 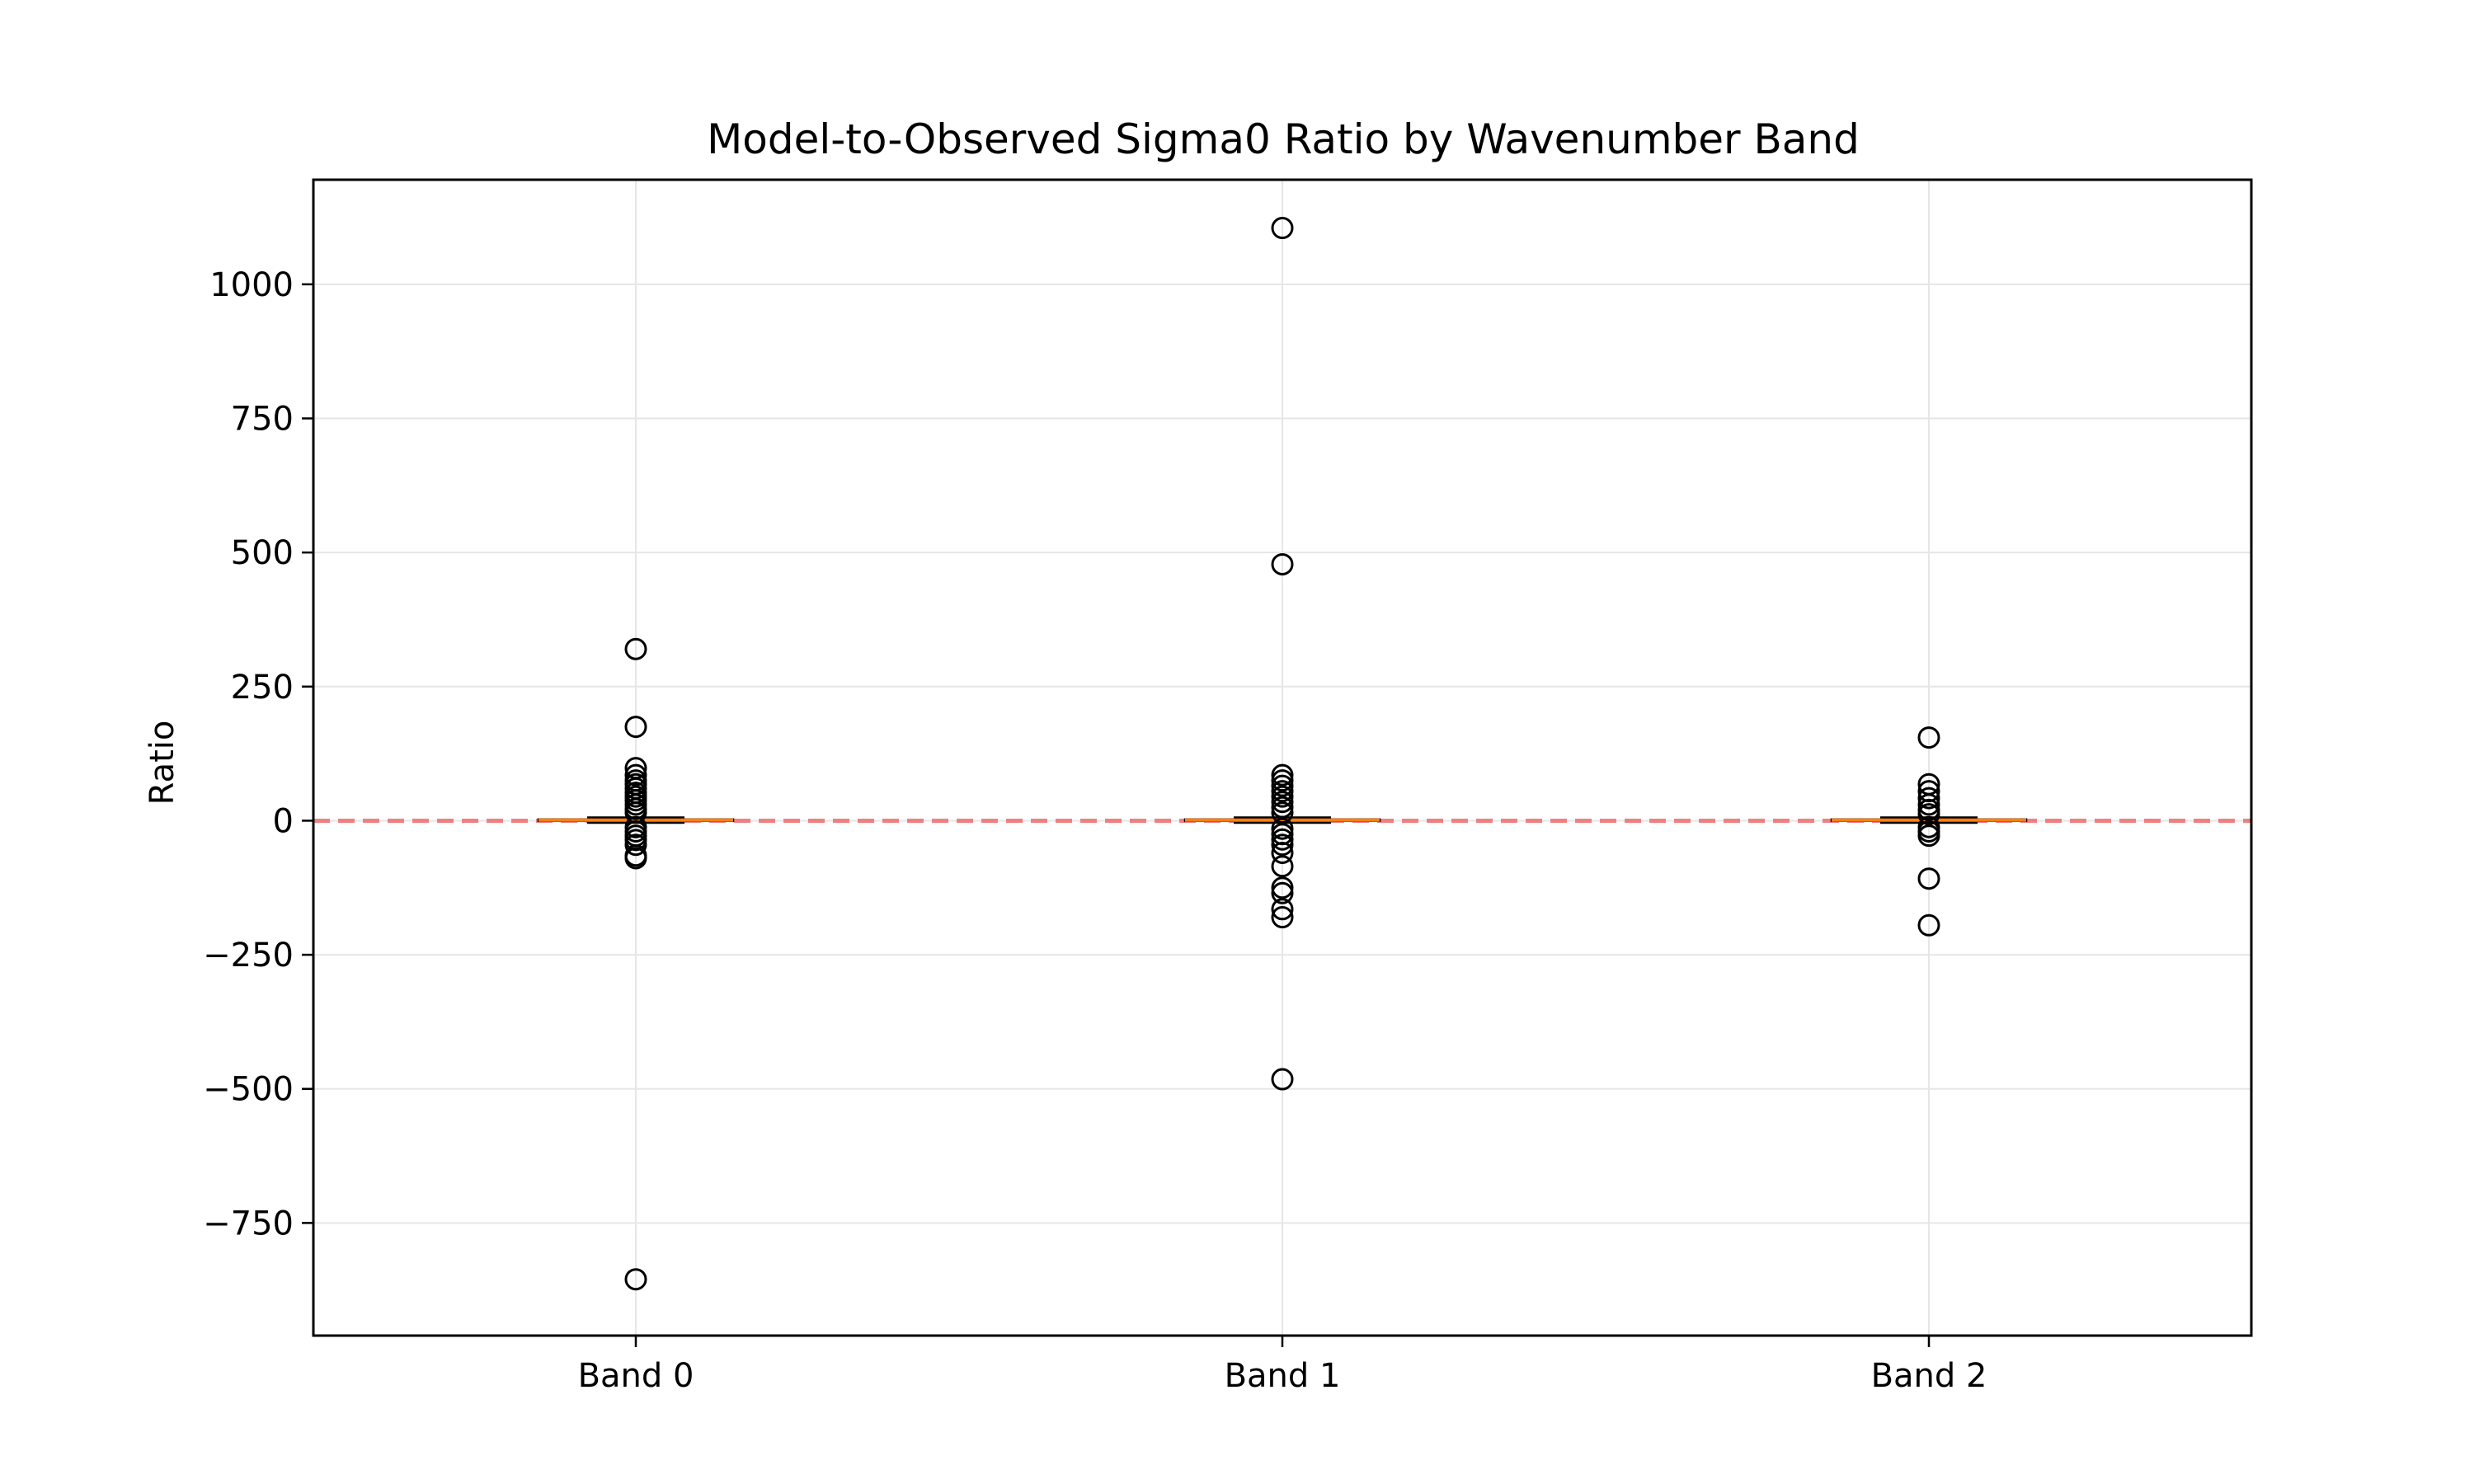 What do you see at coordinates (162, 763) in the screenshot?
I see `y-axis-label: Ratio` at bounding box center [162, 763].